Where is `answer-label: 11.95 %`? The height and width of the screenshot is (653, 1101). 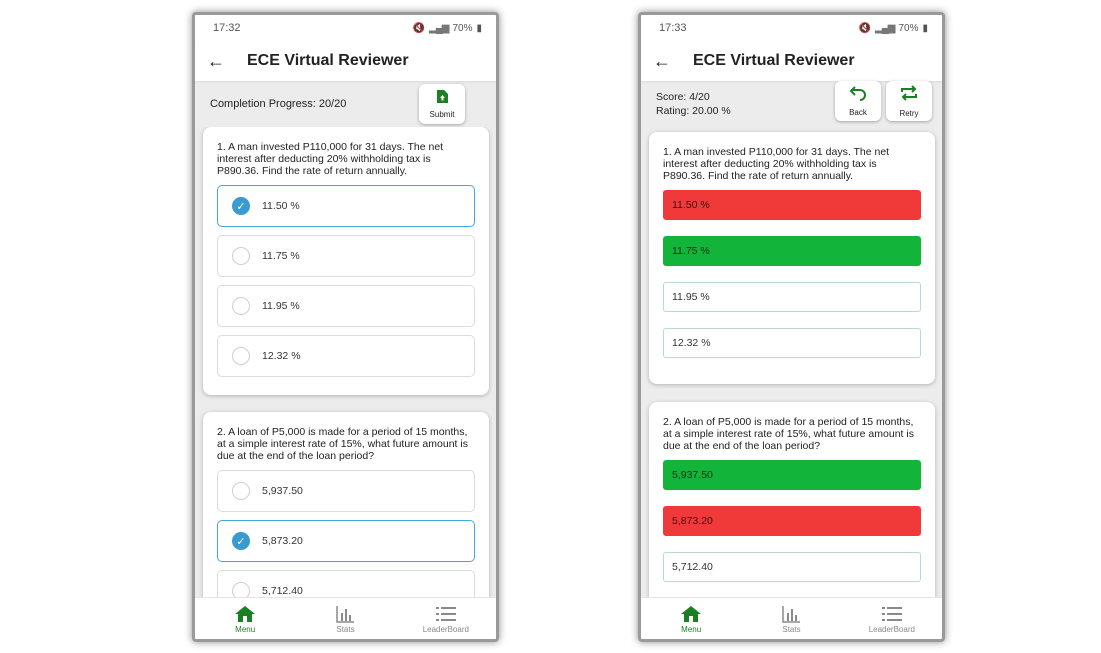 answer-label: 11.95 % is located at coordinates (281, 306).